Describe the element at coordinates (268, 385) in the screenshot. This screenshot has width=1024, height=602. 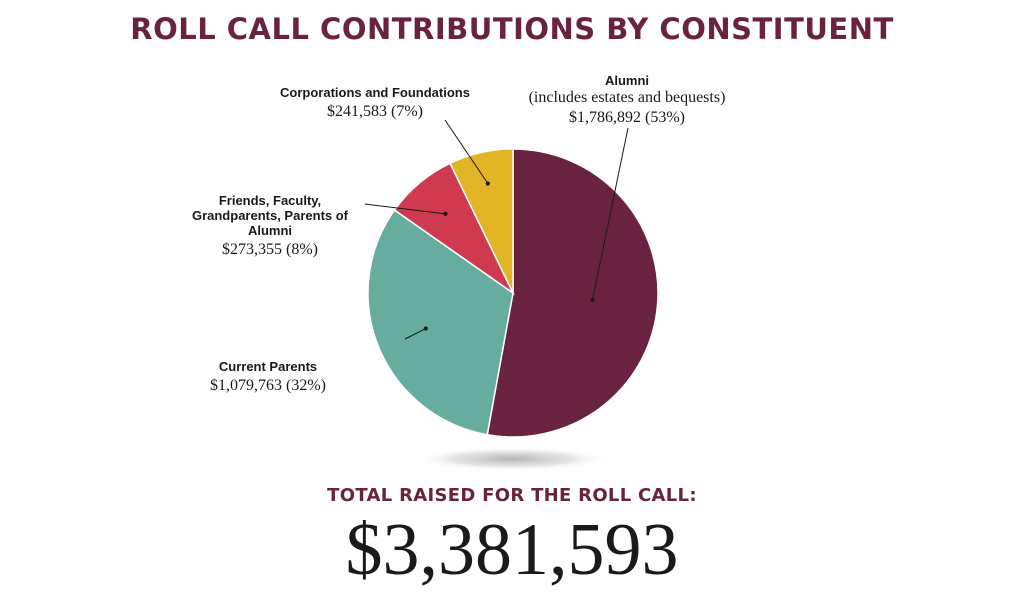
I see `slice-amount: $1,079,763 (32%)` at that location.